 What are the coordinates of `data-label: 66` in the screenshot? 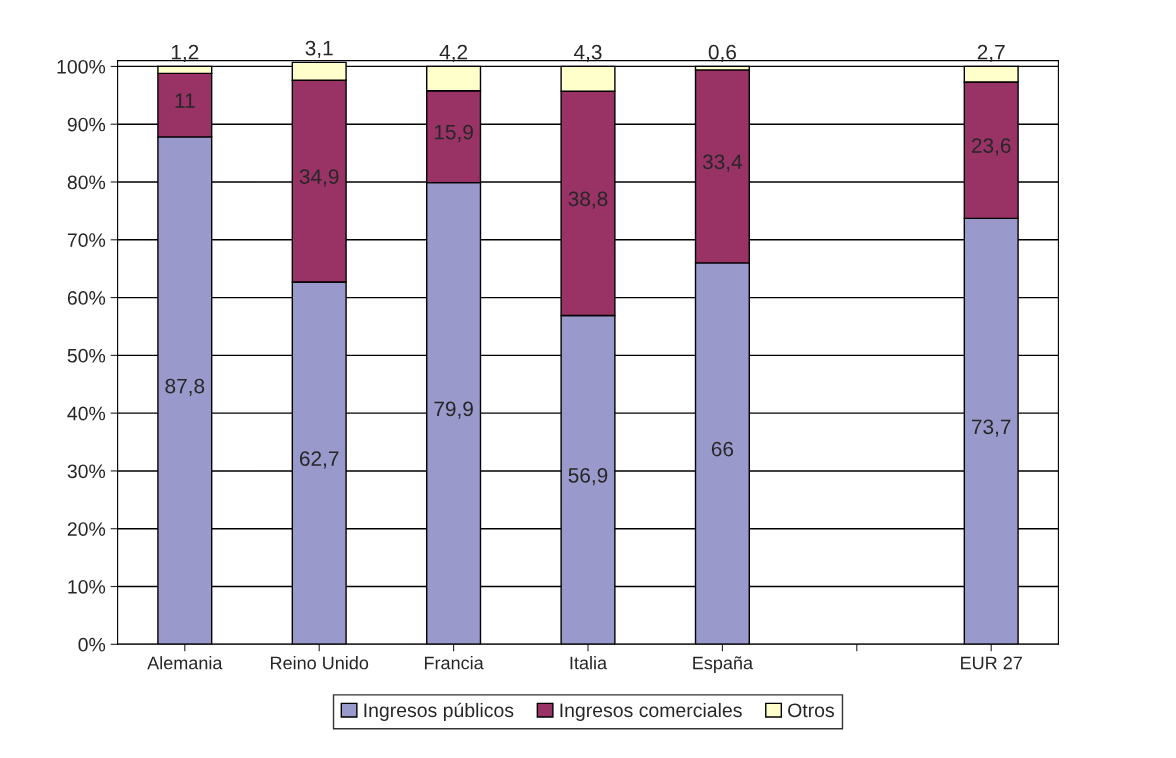 It's located at (722, 449).